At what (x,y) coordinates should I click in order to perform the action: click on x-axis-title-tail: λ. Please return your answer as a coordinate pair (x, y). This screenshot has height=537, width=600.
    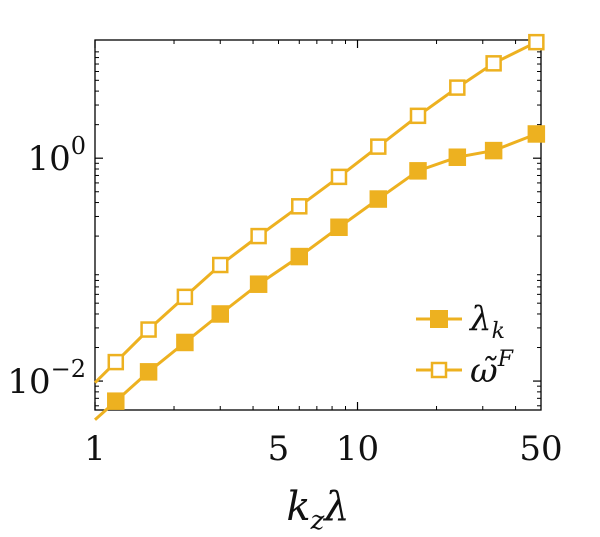
    Looking at the image, I should click on (335, 507).